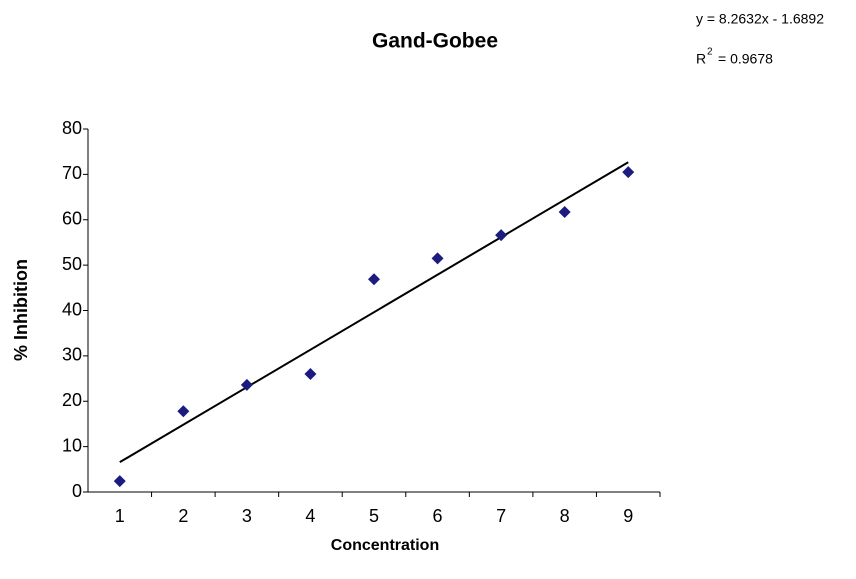 This screenshot has width=856, height=579. I want to click on x-tick-label: 8, so click(565, 516).